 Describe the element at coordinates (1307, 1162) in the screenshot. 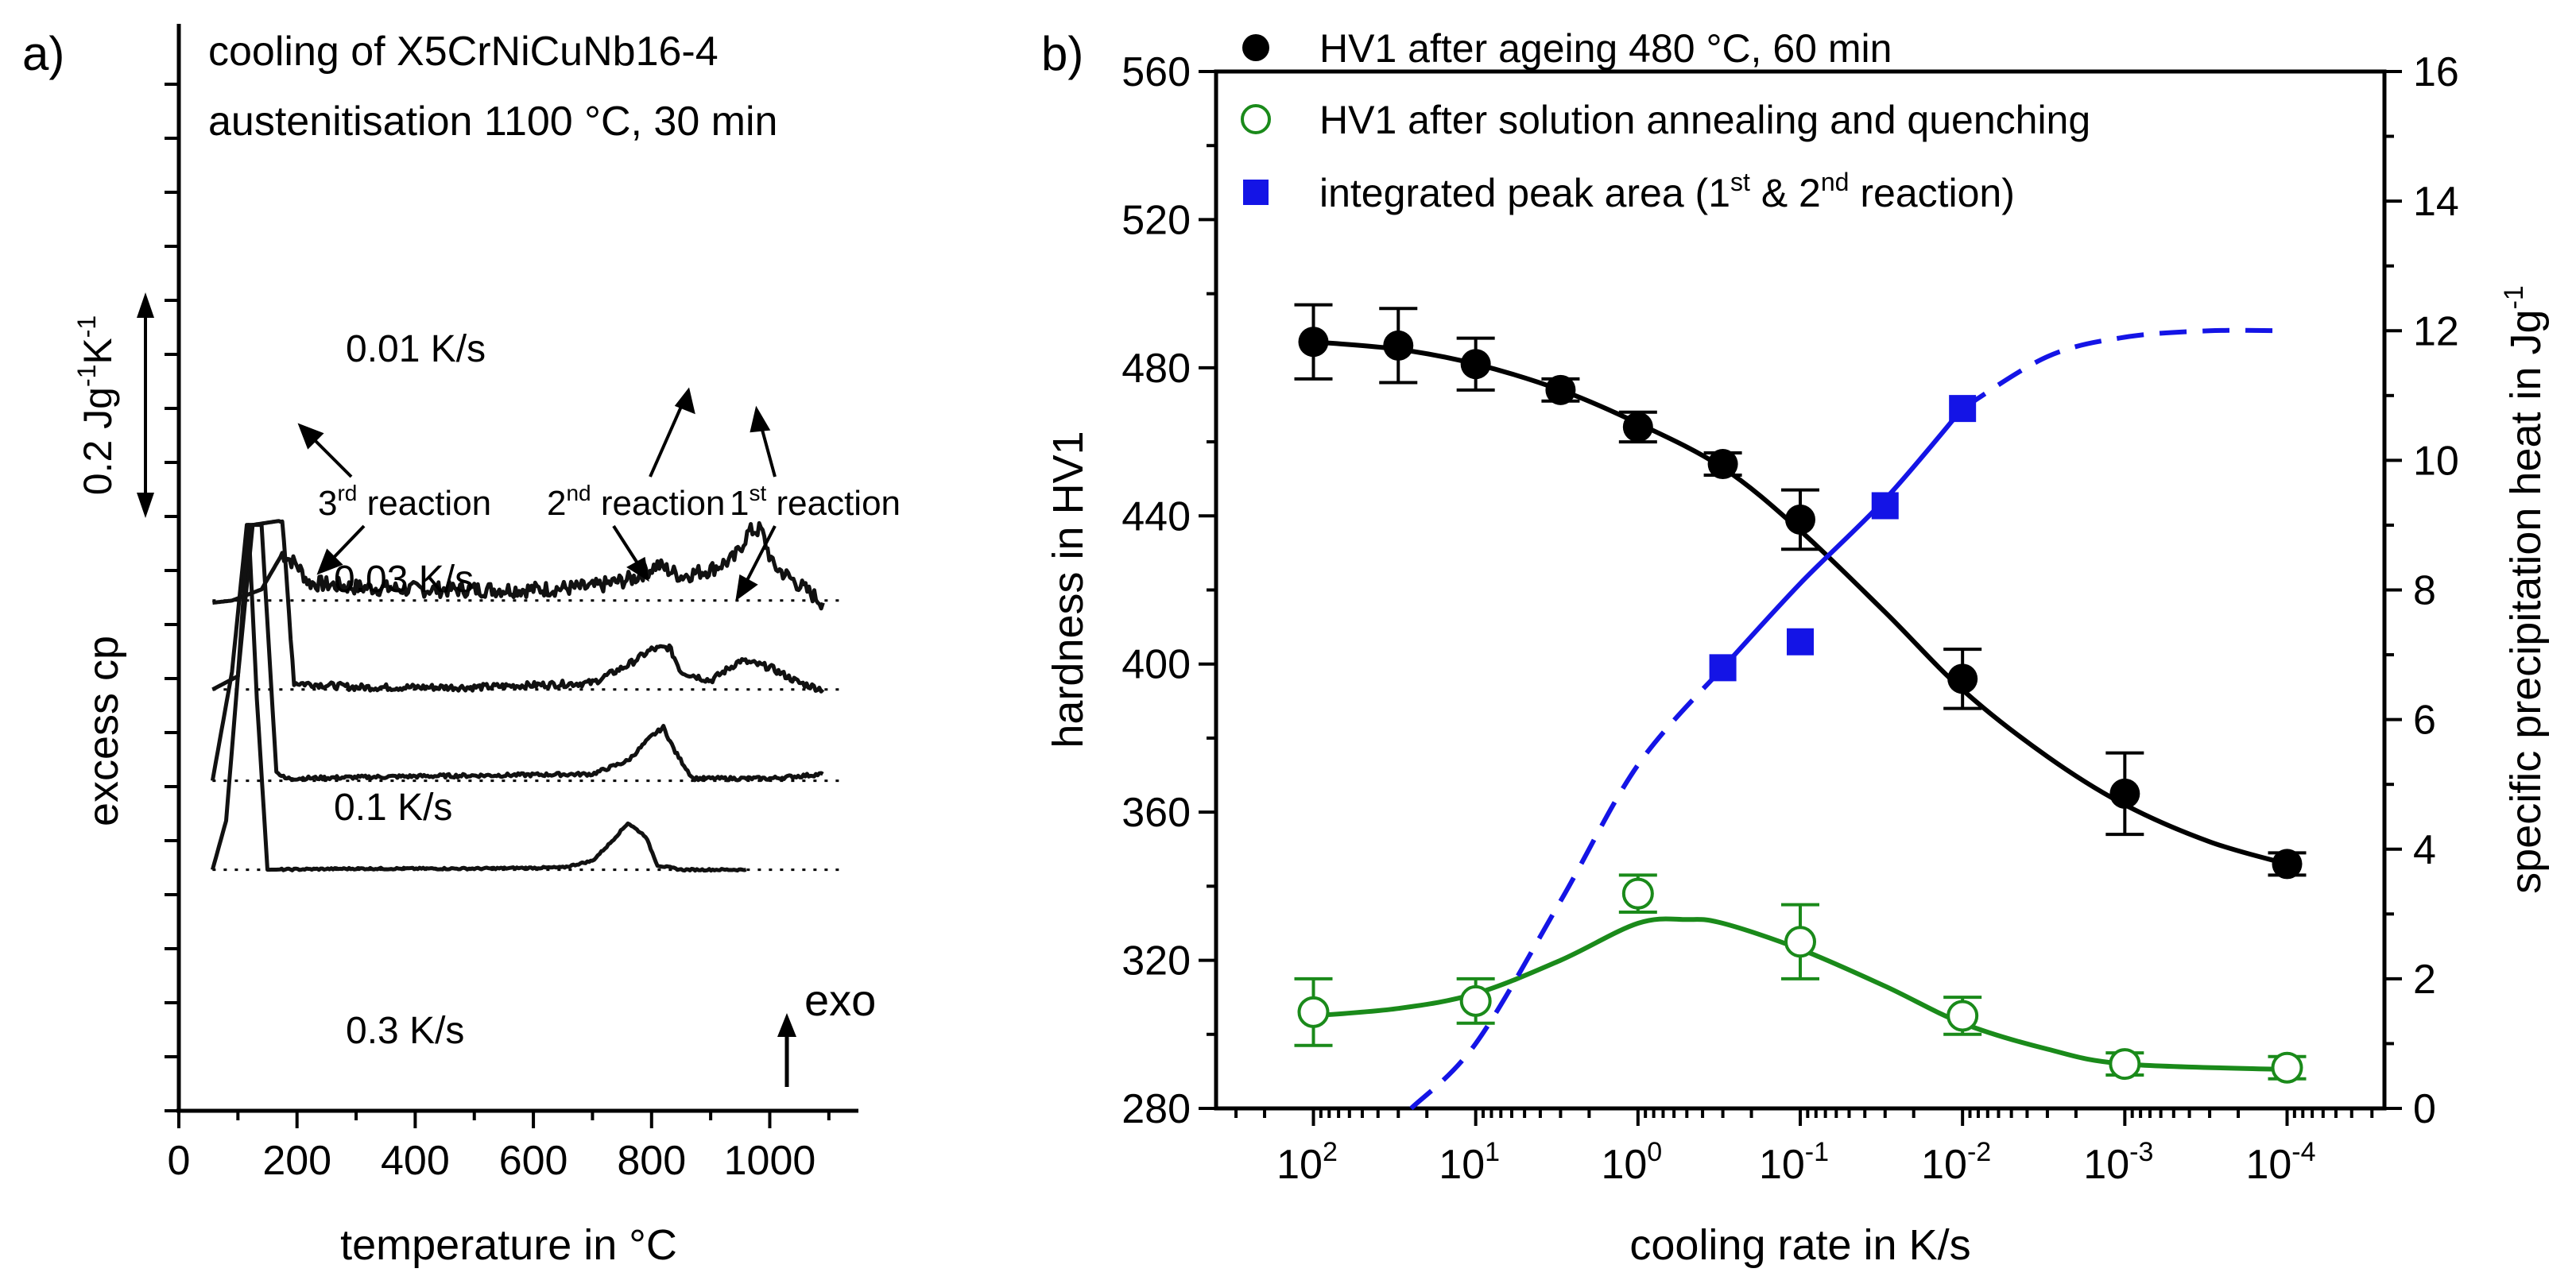

I see `x-tick-label: 10²` at that location.